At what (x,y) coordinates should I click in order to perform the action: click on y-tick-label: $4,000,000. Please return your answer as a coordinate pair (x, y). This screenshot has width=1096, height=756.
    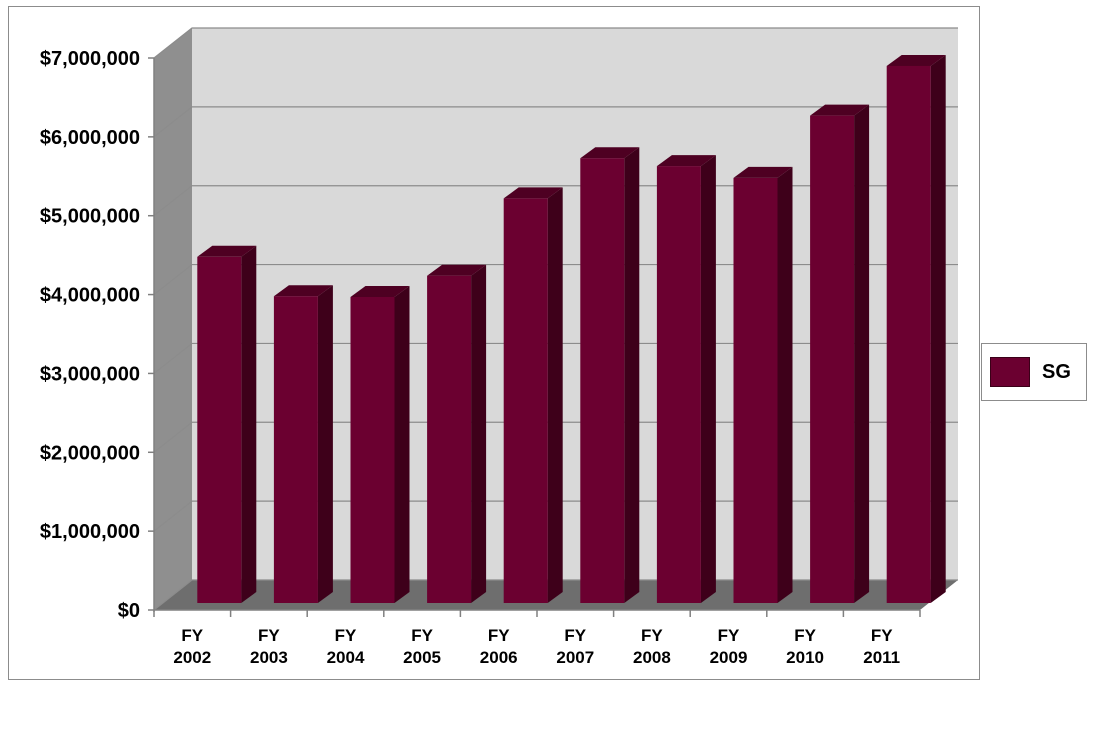
    Looking at the image, I should click on (90, 296).